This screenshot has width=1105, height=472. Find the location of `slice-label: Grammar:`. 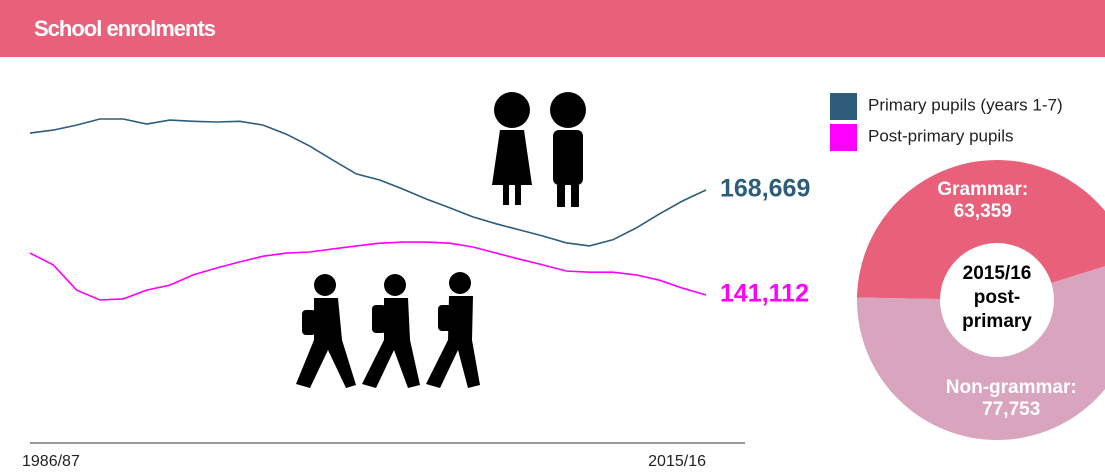

slice-label: Grammar: is located at coordinates (982, 189).